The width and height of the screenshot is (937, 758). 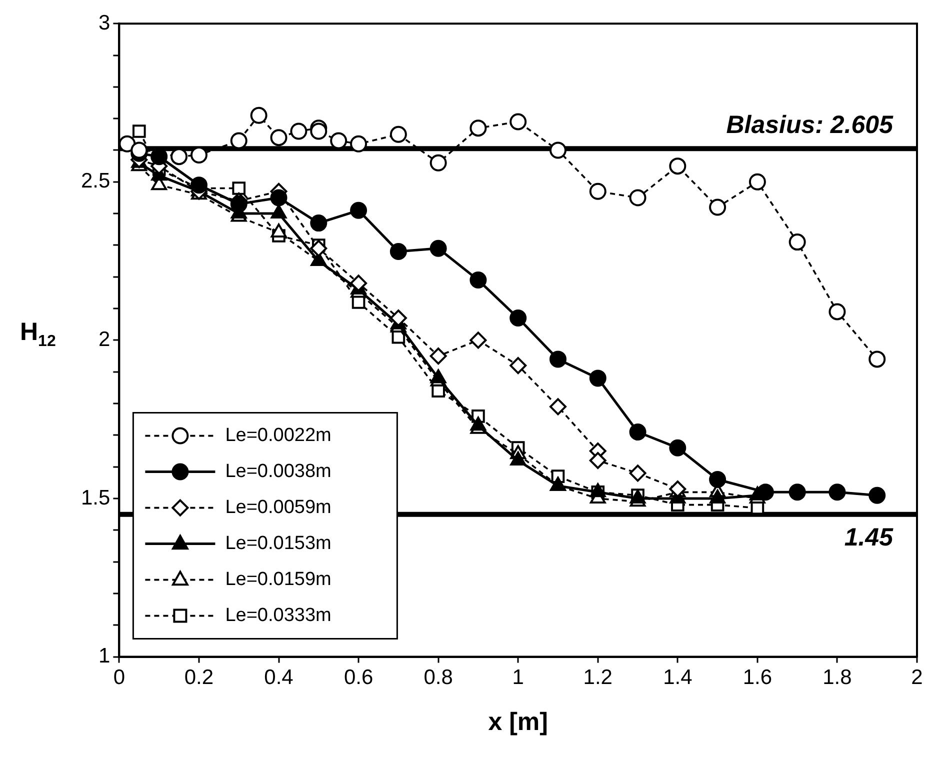 What do you see at coordinates (810, 125) in the screenshot?
I see `ref-line-label: Blasius: 2.605` at bounding box center [810, 125].